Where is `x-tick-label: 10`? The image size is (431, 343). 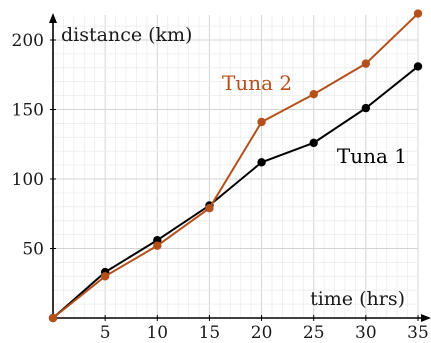
x-tick-label: 10 is located at coordinates (157, 333).